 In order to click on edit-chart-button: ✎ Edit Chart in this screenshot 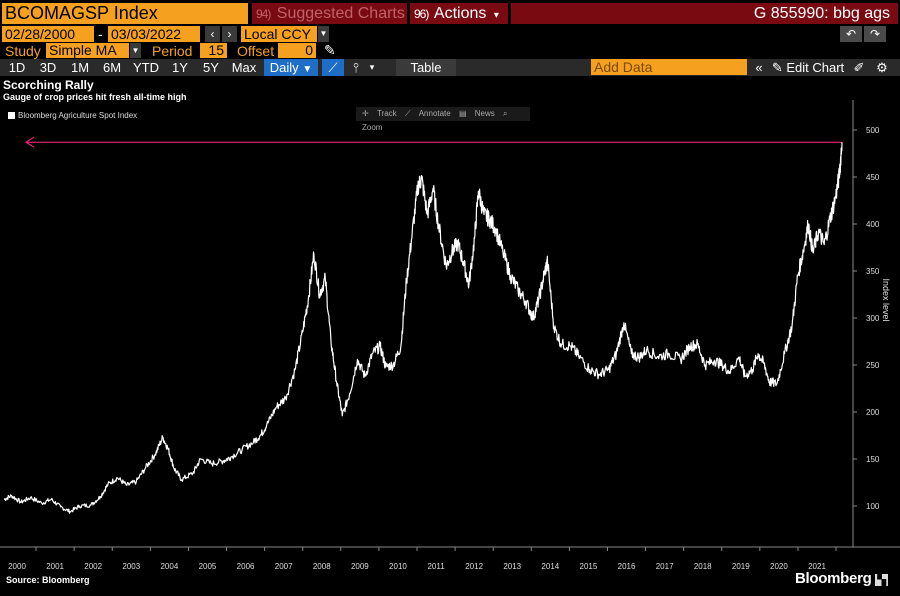, I will do `click(808, 67)`.